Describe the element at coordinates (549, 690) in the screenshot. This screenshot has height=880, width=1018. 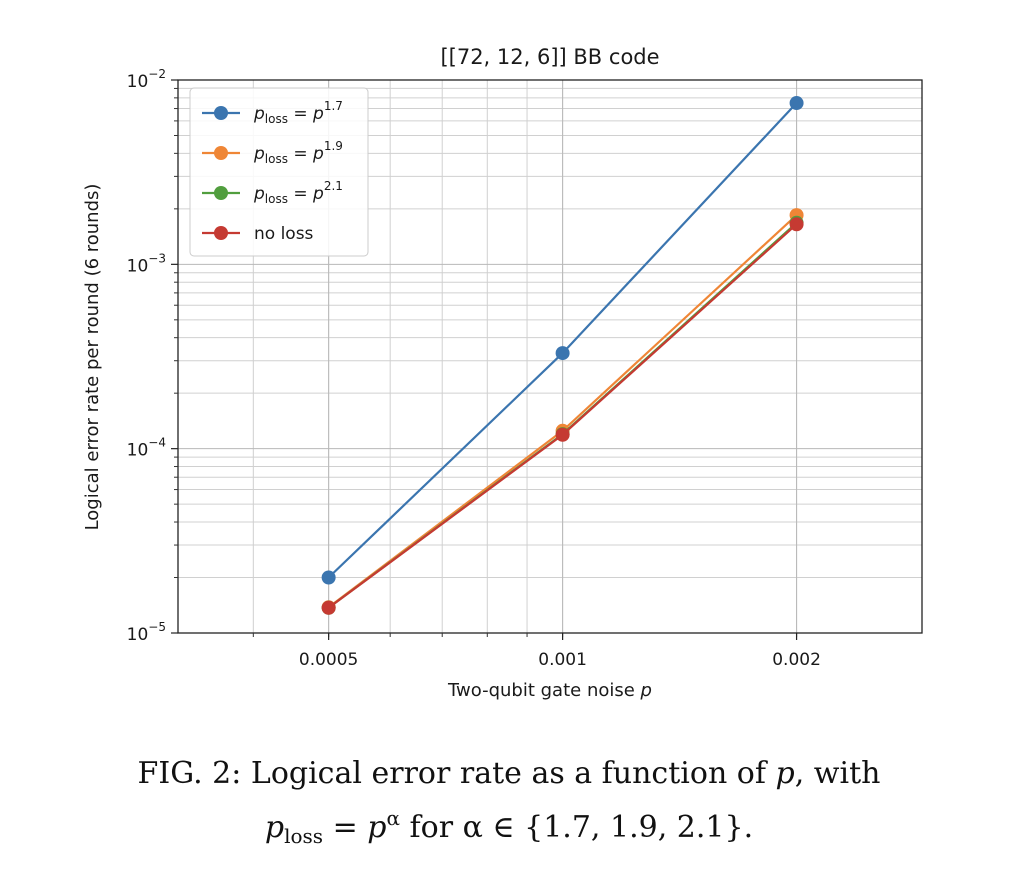
I see `x-axis-label: Two-qubit gate noise p` at that location.